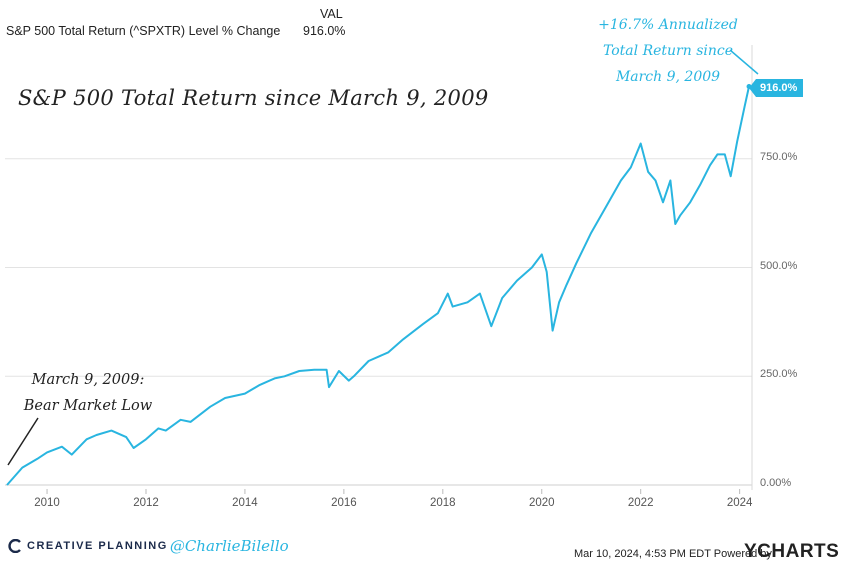 This screenshot has height=567, width=843. I want to click on x-tick-label: 2022, so click(640, 503).